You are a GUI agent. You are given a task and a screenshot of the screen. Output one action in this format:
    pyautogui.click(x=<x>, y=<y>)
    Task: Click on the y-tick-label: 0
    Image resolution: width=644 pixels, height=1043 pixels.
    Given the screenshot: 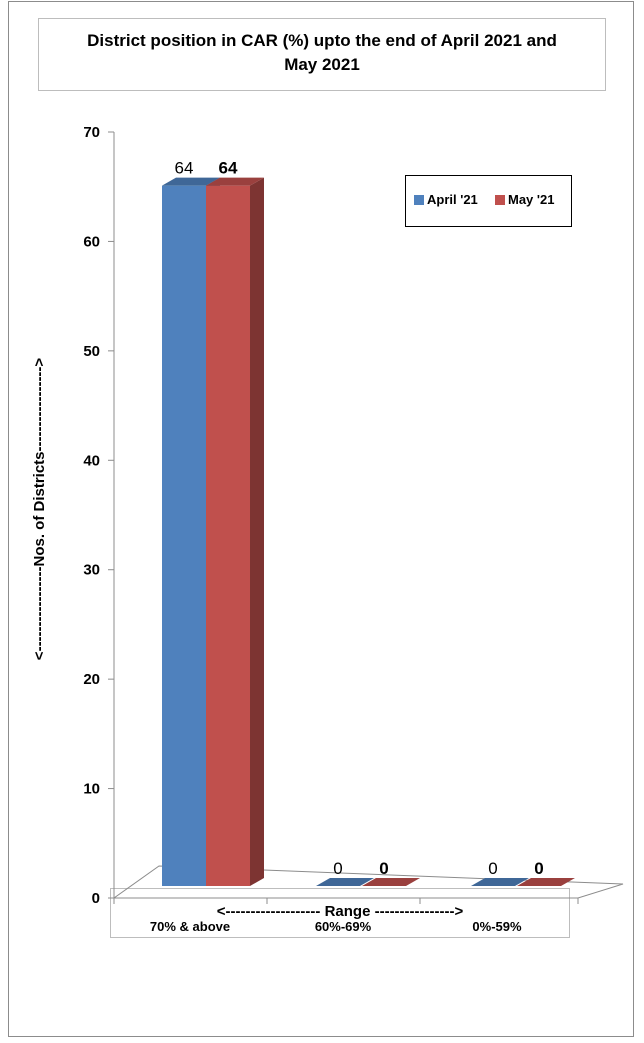 What is the action you would take?
    pyautogui.click(x=96, y=898)
    